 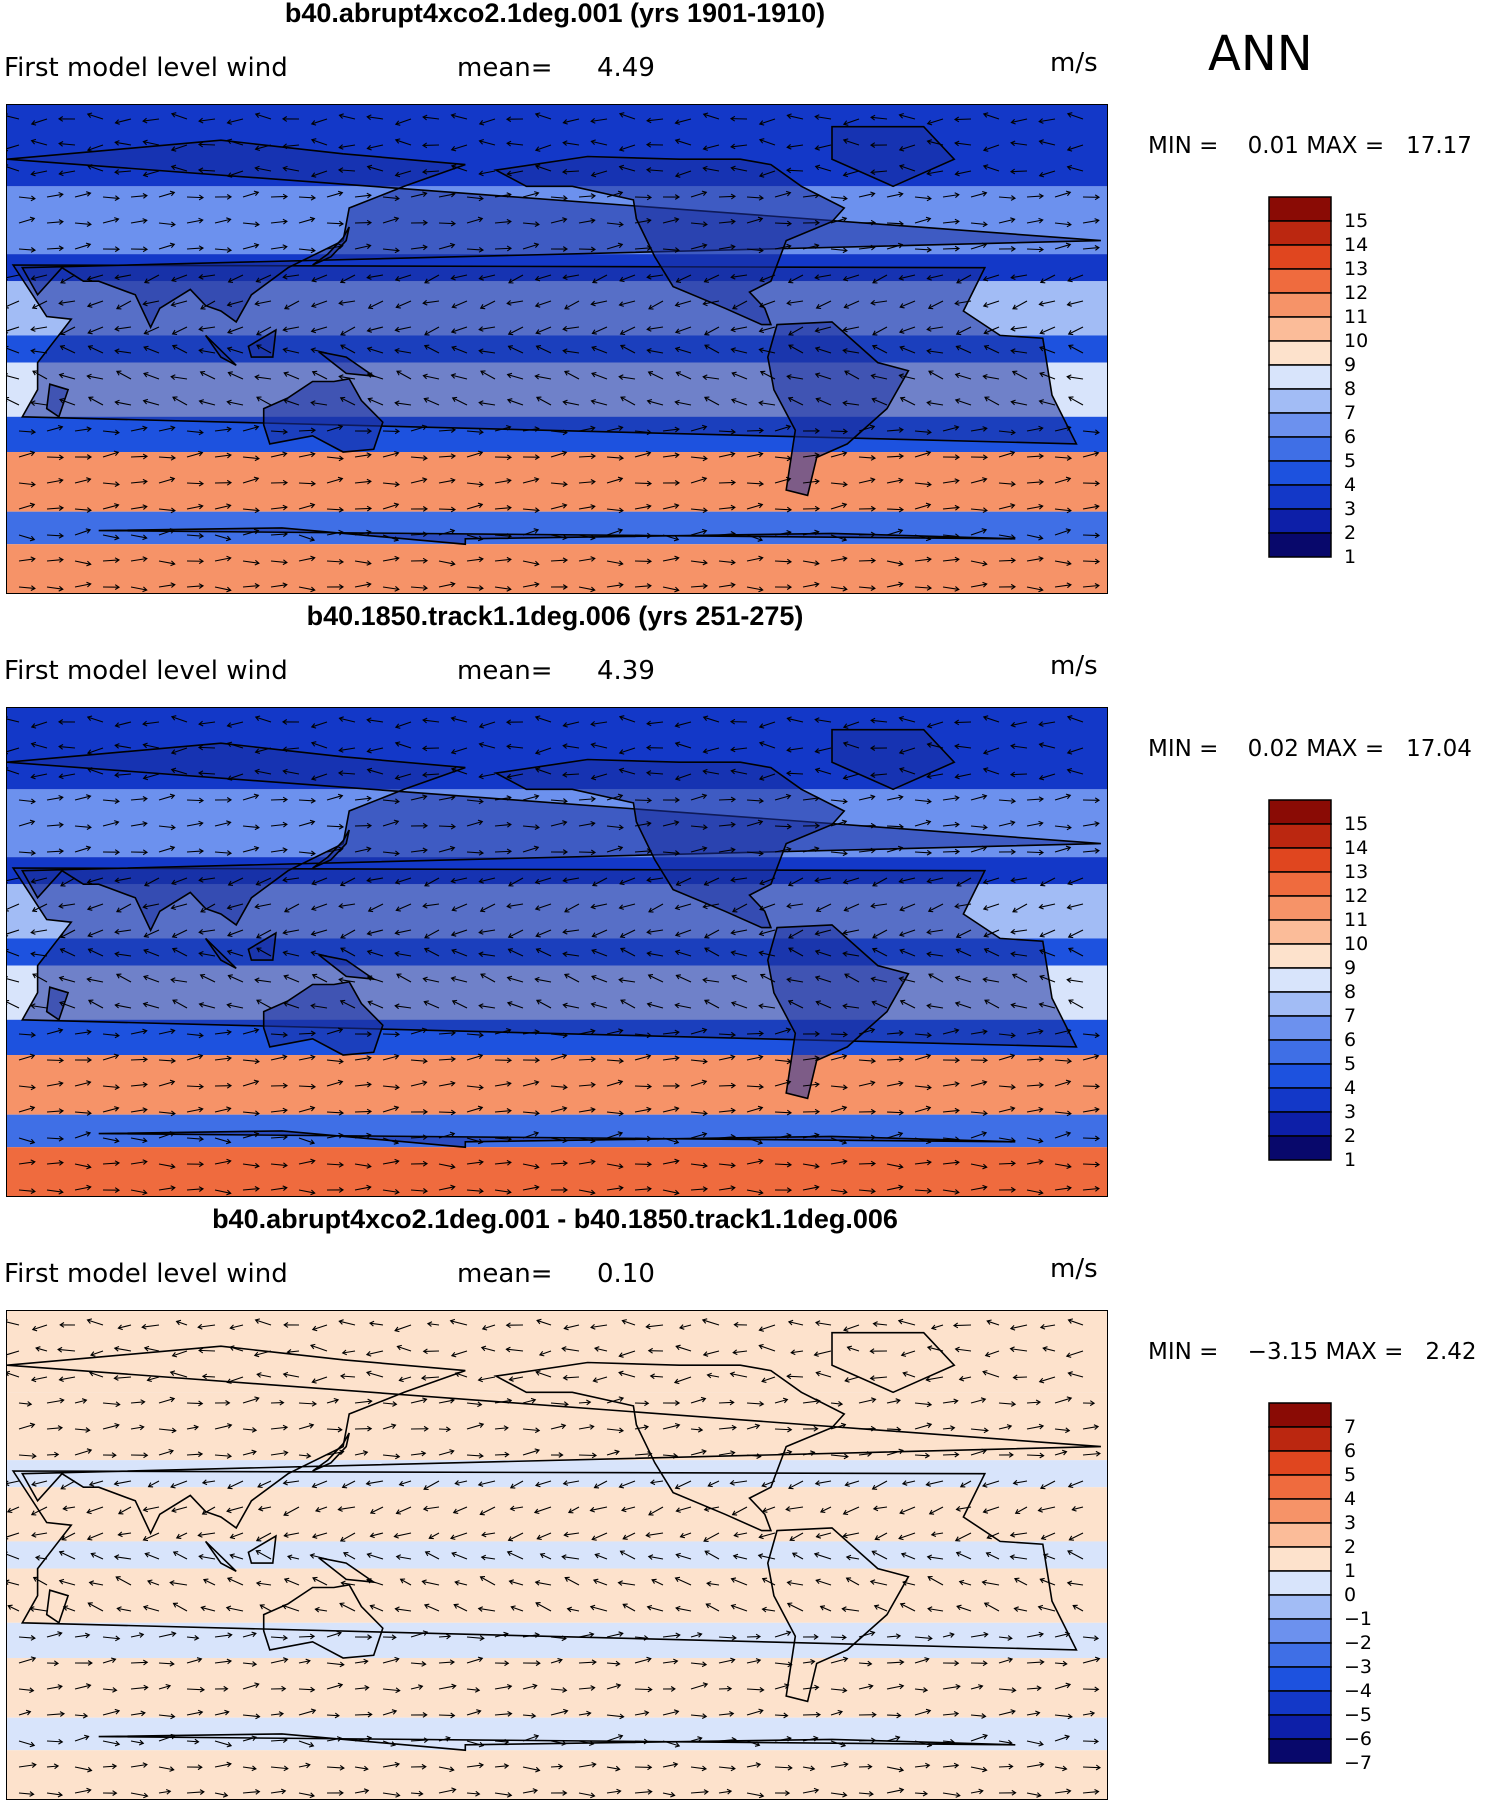 I want to click on colorbar-tick-label: −3, so click(x=1358, y=1667).